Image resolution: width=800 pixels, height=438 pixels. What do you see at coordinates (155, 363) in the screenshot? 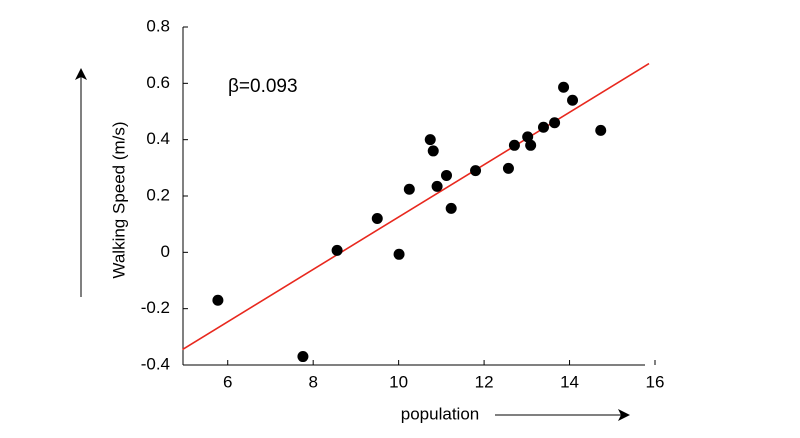
I see `y-tick-label: -0.4` at bounding box center [155, 363].